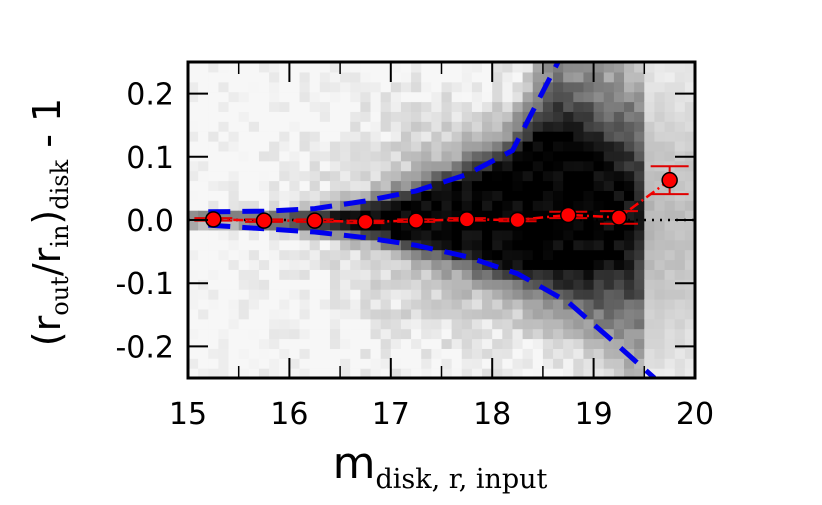 The image size is (822, 505). I want to click on y-axis-slash: /r, so click(47, 261).